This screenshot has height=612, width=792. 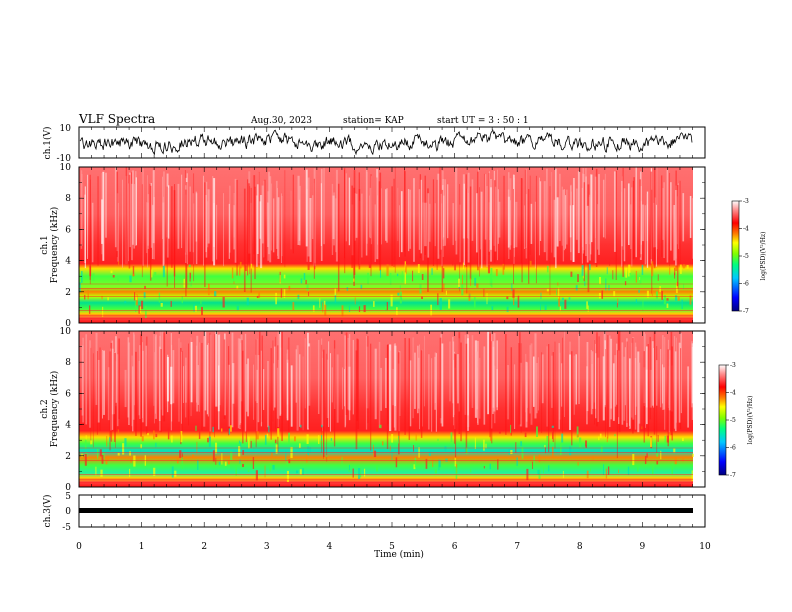 What do you see at coordinates (733, 393) in the screenshot?
I see `colorbar-tick-label: -4` at bounding box center [733, 393].